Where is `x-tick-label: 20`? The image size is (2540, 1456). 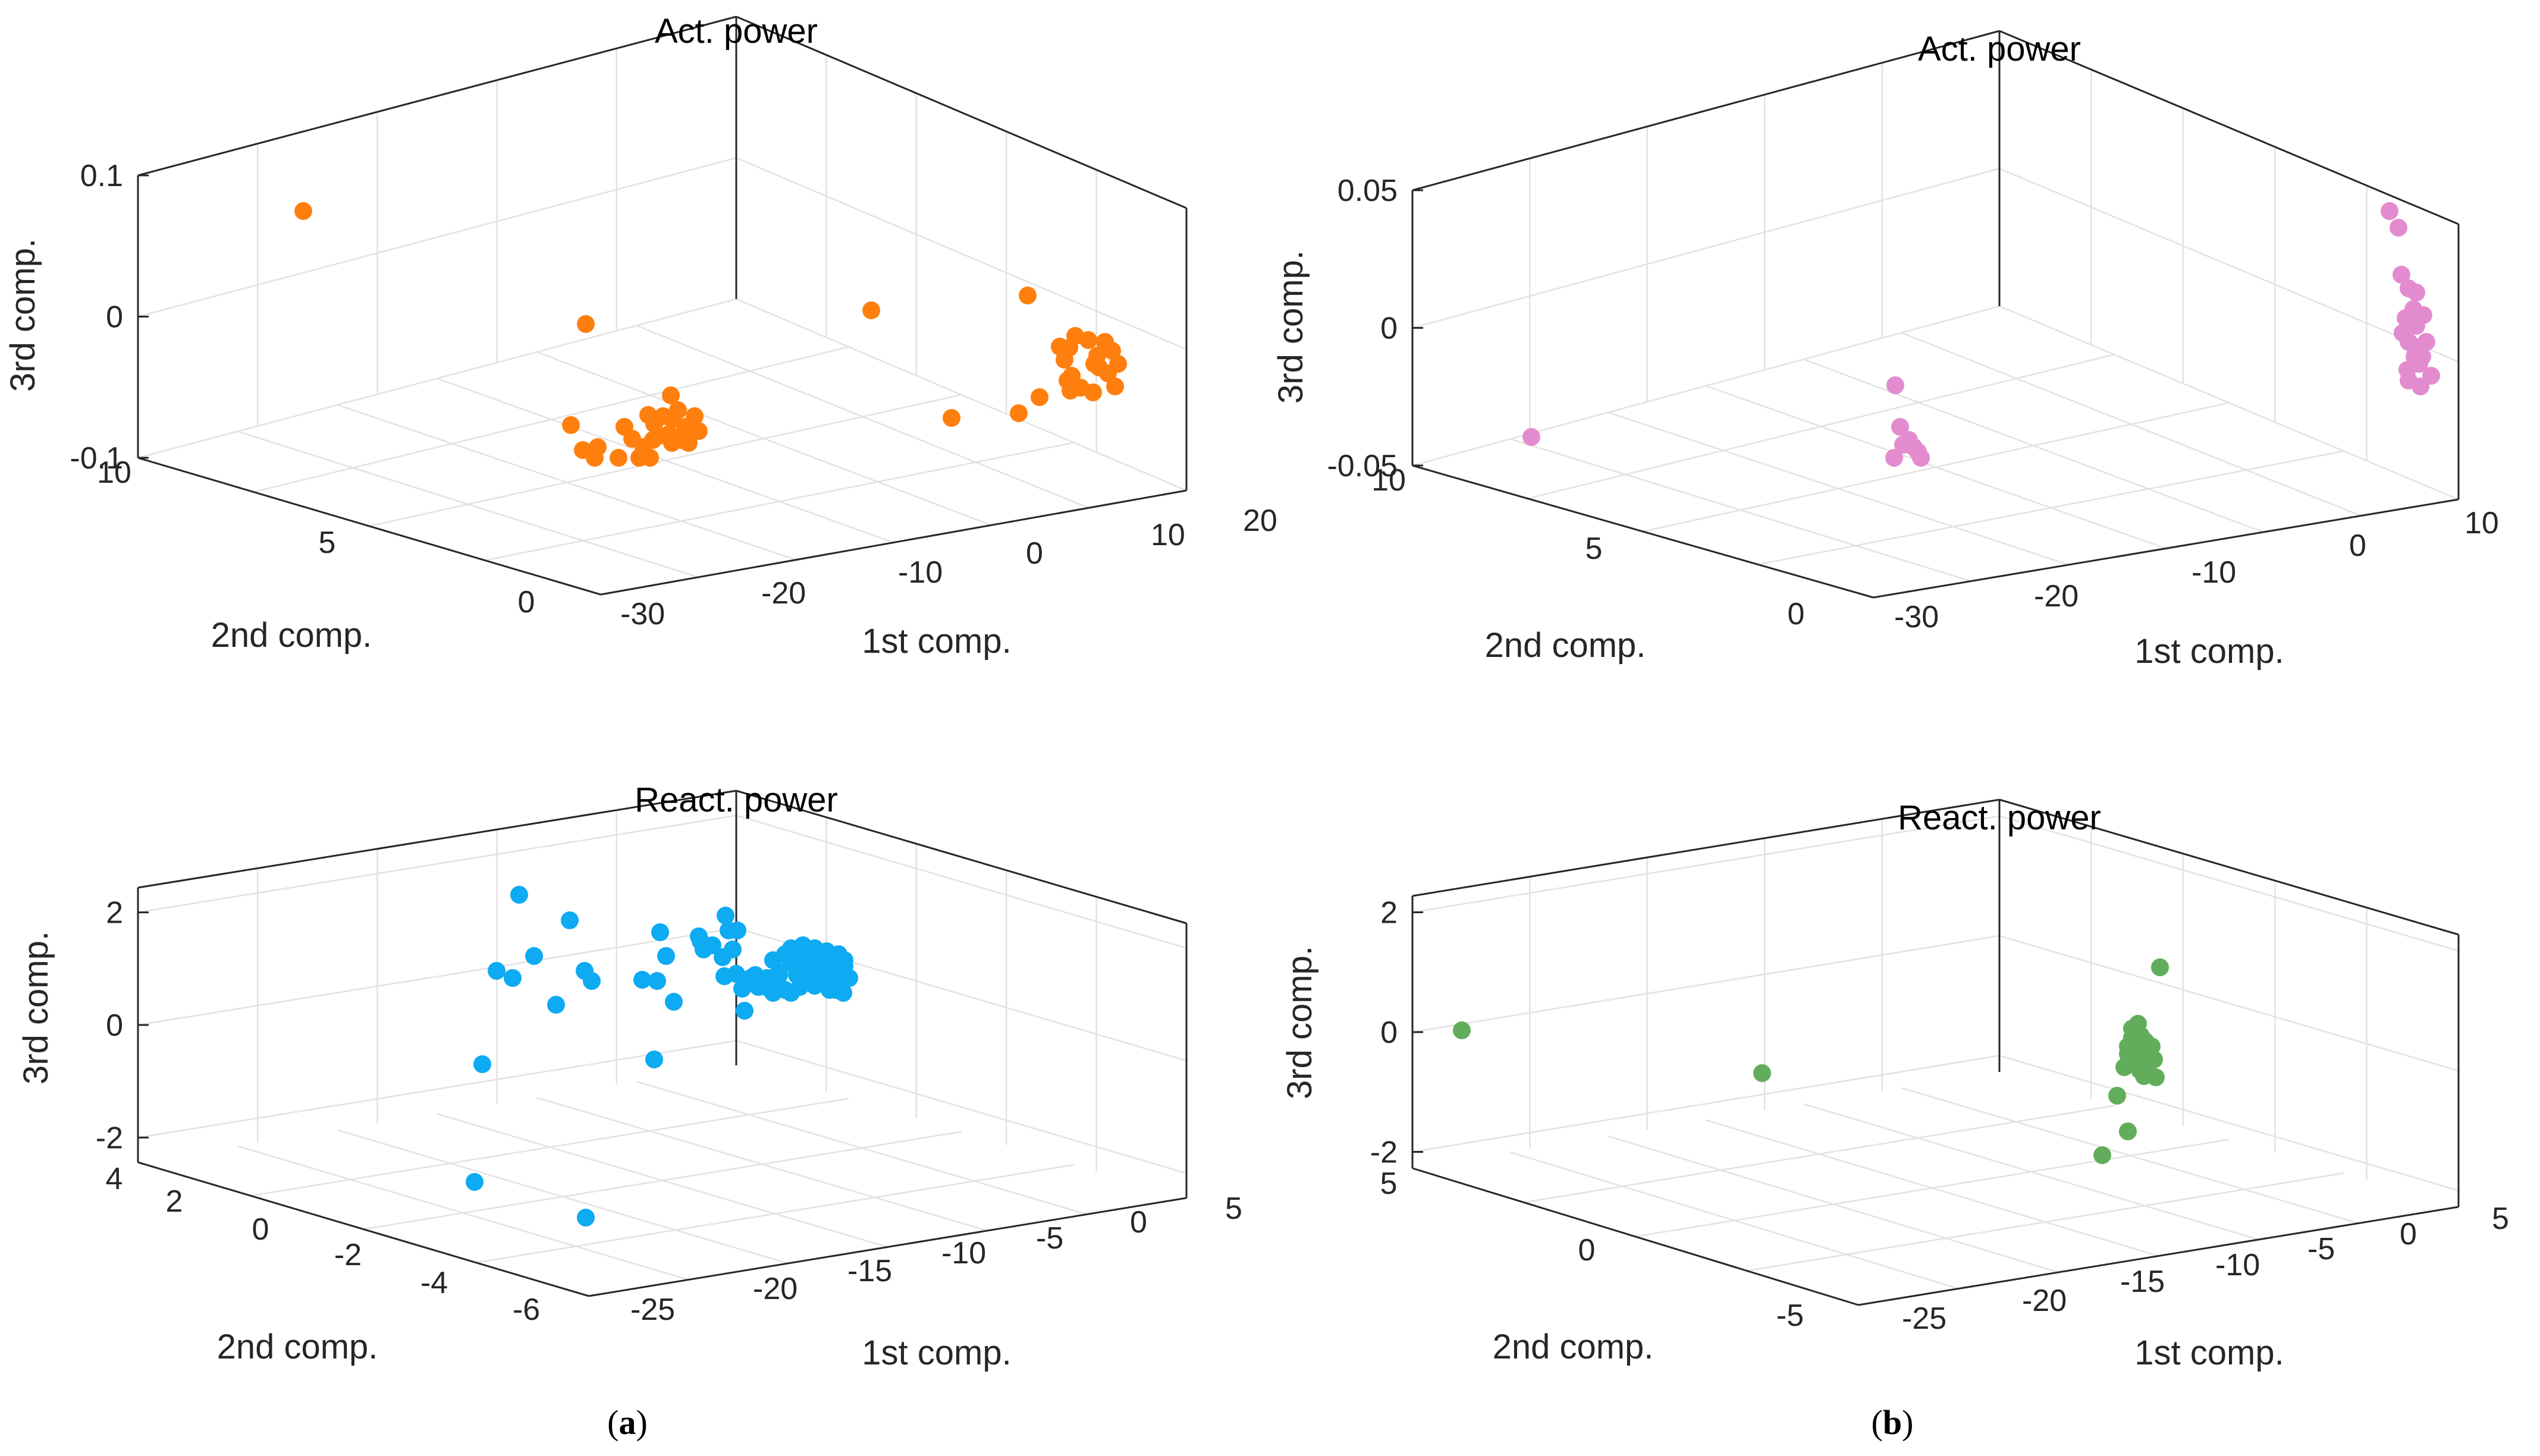
x-tick-label: 20 is located at coordinates (1260, 521).